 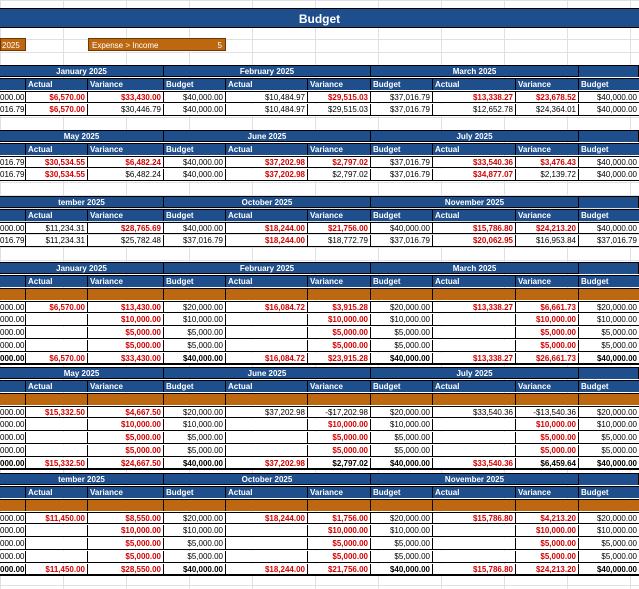 I want to click on value-cell: $11,450.00, so click(x=57, y=518).